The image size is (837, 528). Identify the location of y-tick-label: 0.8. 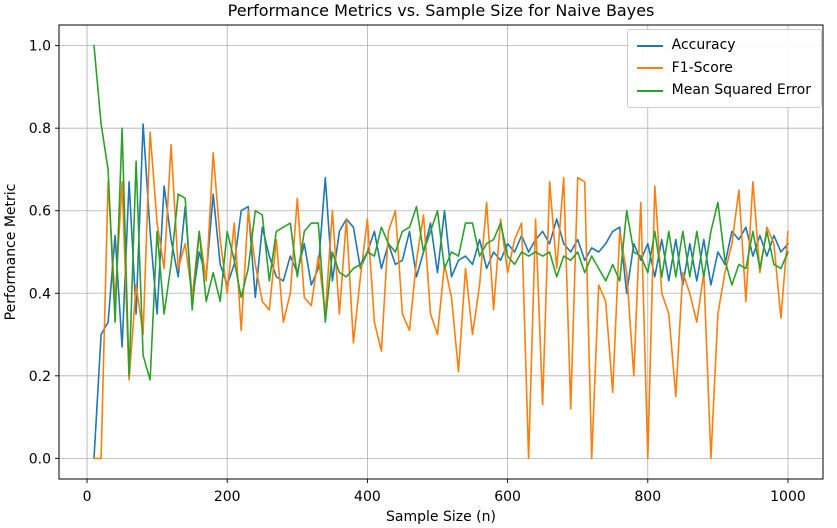
(40, 129).